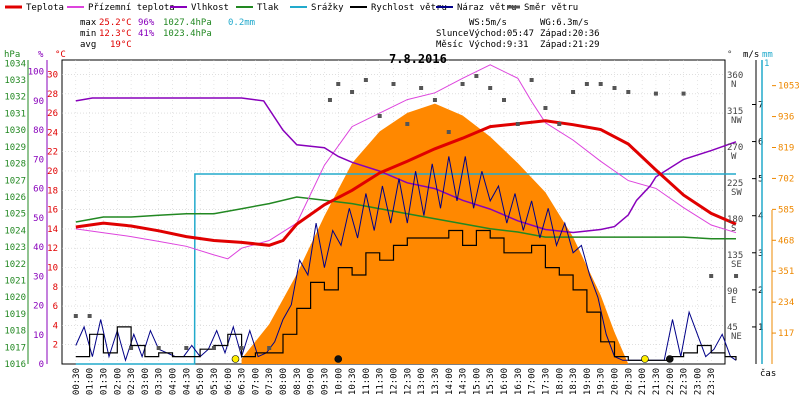 The height and width of the screenshot is (400, 800). Describe the element at coordinates (409, 8) in the screenshot. I see `legend-label: Rychlost větru` at that location.